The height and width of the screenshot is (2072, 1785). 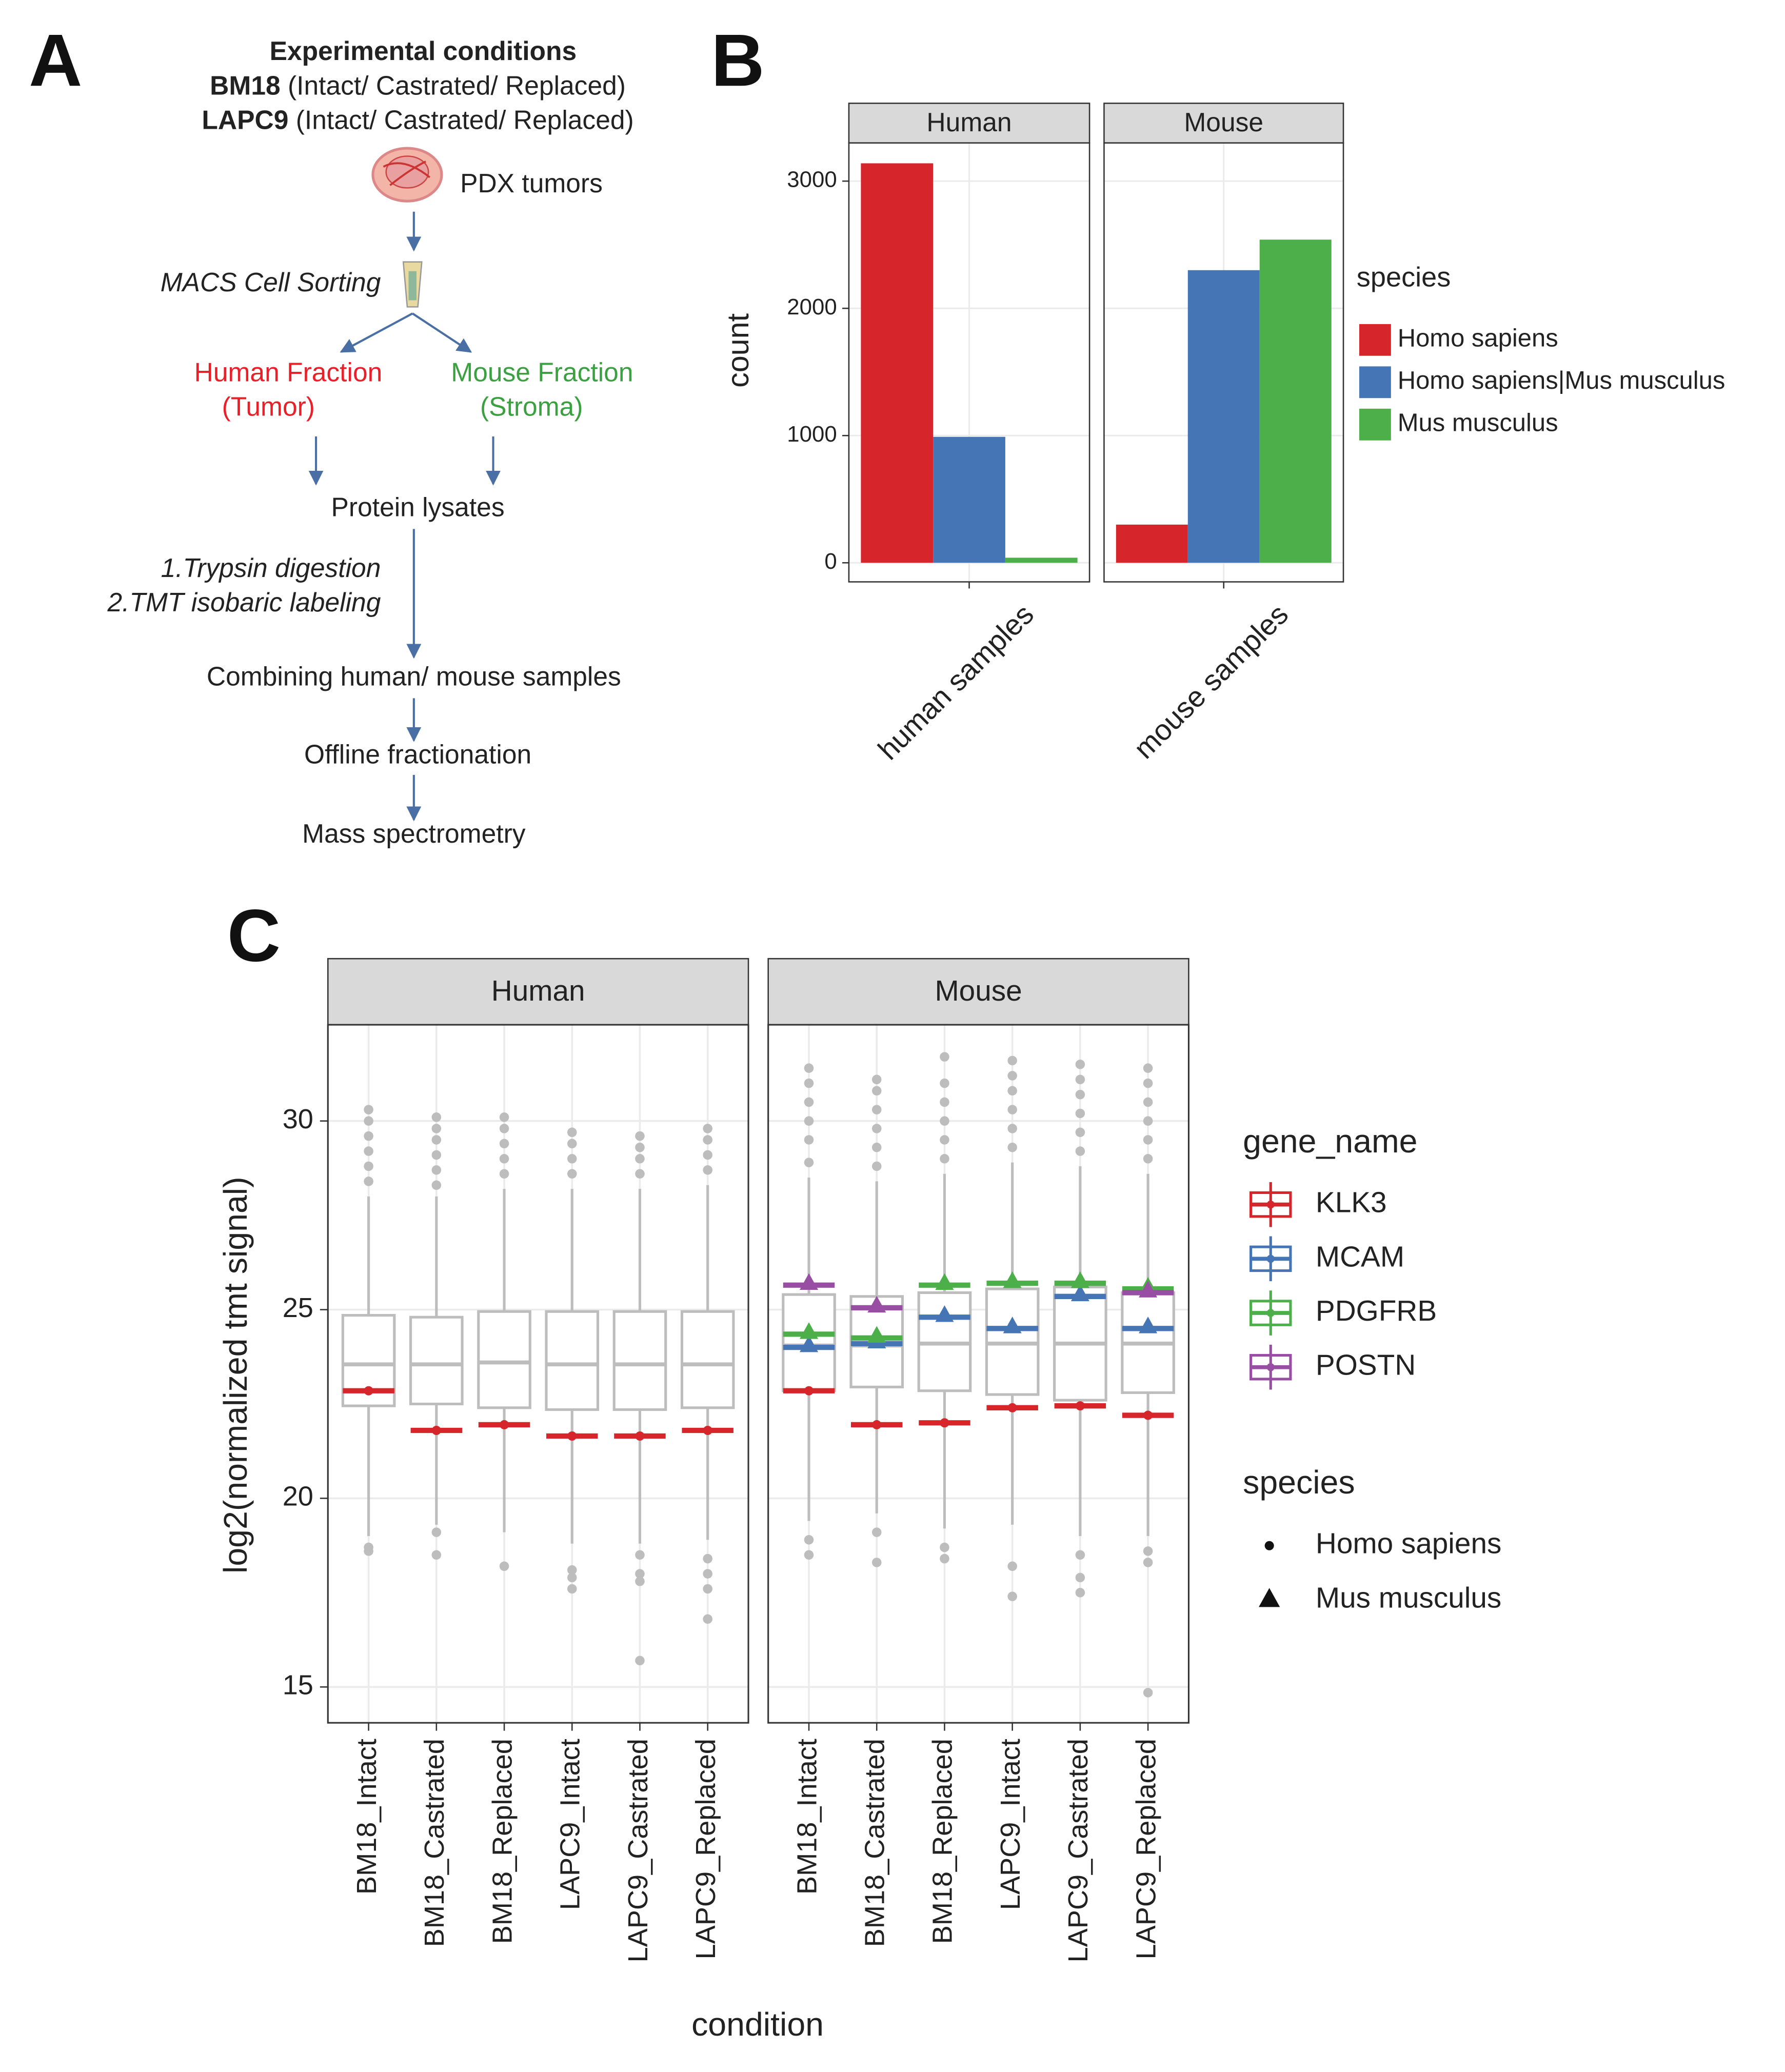 I want to click on x-tick-label: LAPC9_Intact, so click(x=571, y=1825).